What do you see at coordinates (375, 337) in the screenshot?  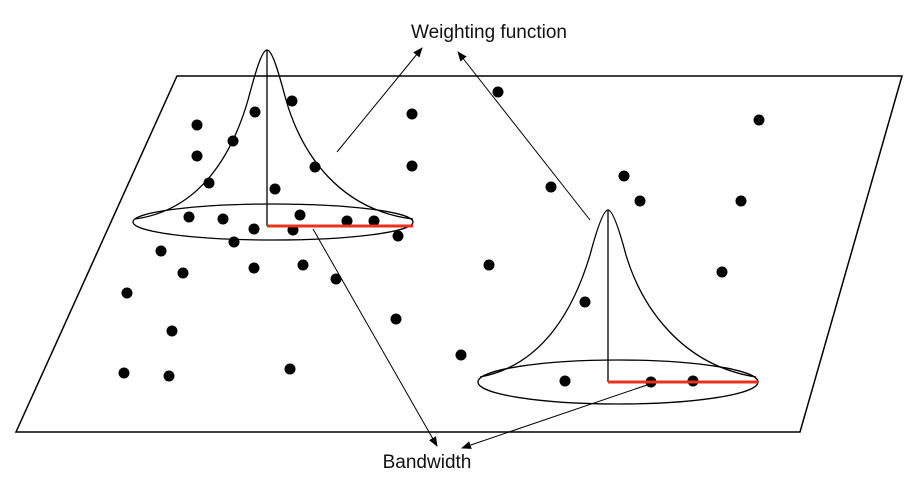 I see `bandwidth-arrow-left` at bounding box center [375, 337].